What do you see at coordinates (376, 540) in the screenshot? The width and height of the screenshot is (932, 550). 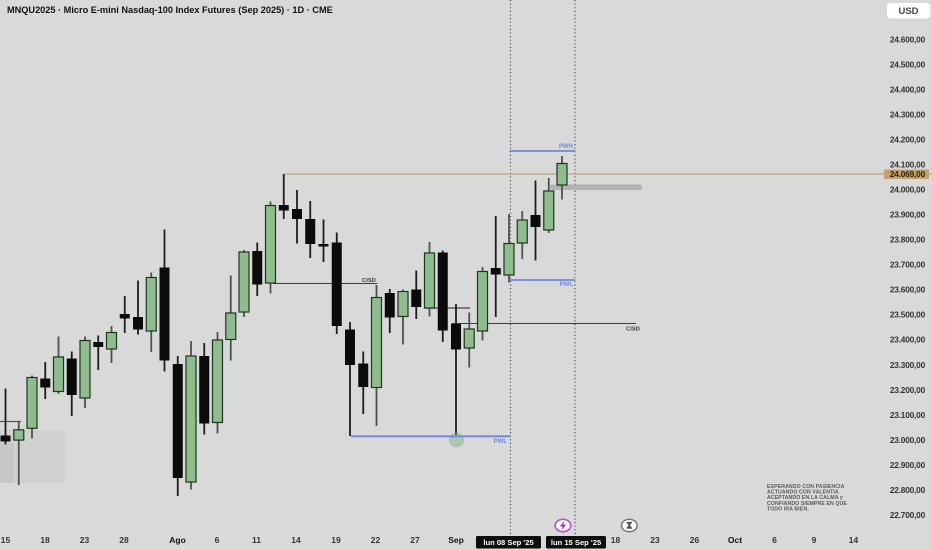 I see `svg-text: 22` at bounding box center [376, 540].